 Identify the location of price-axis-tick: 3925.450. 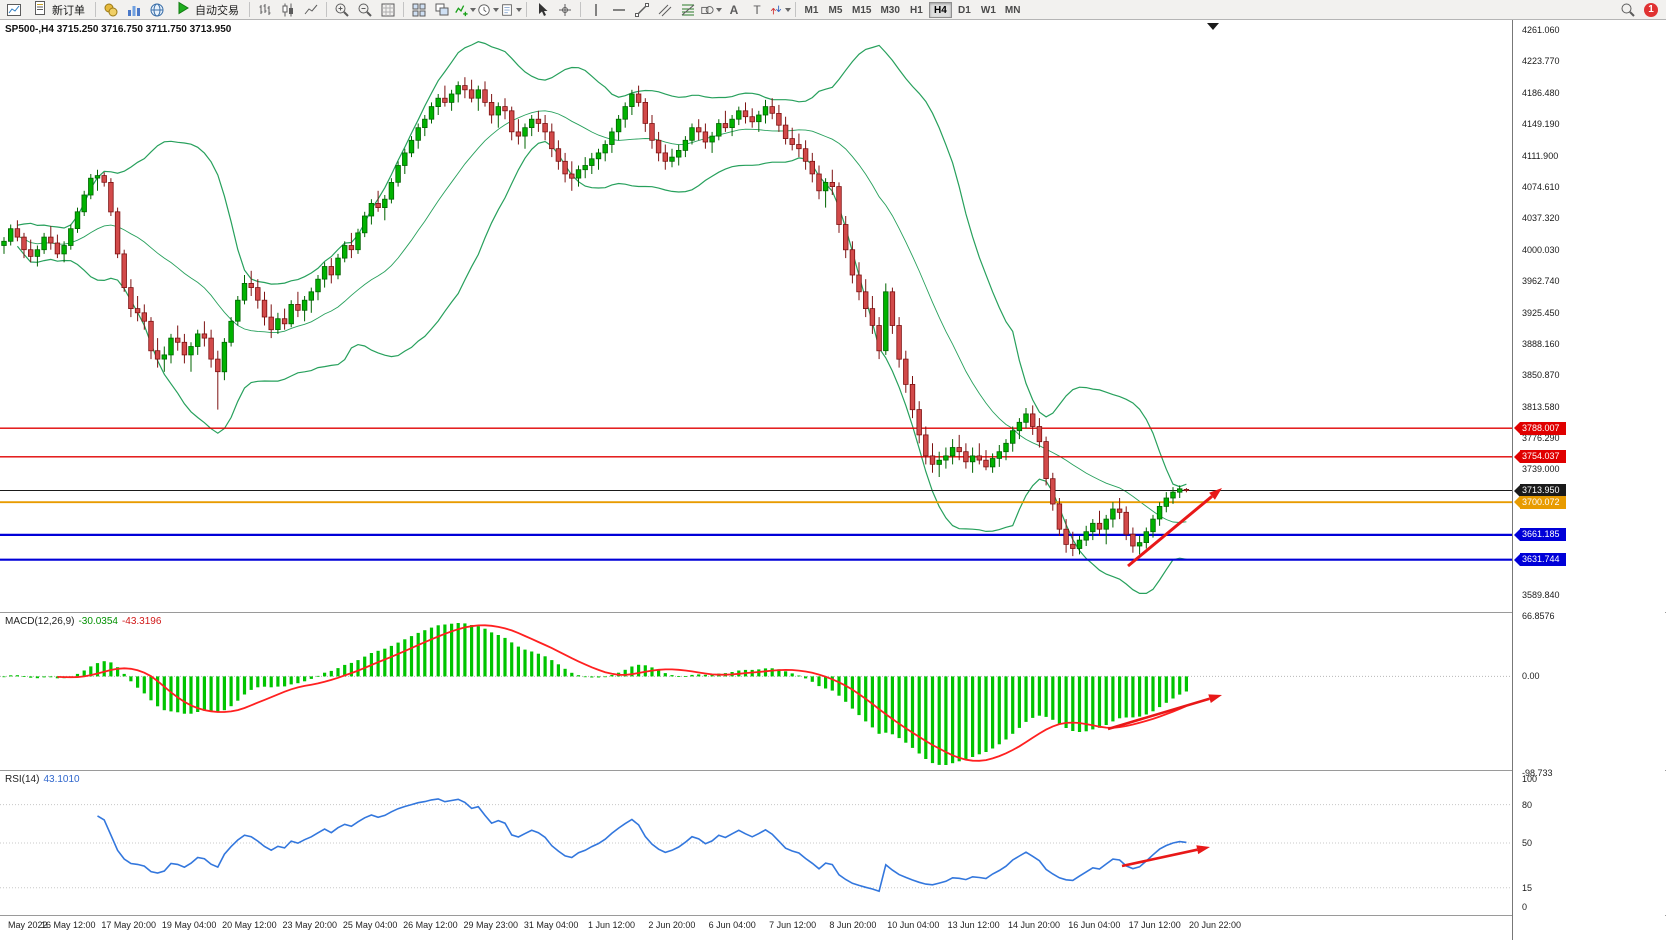
(1541, 312).